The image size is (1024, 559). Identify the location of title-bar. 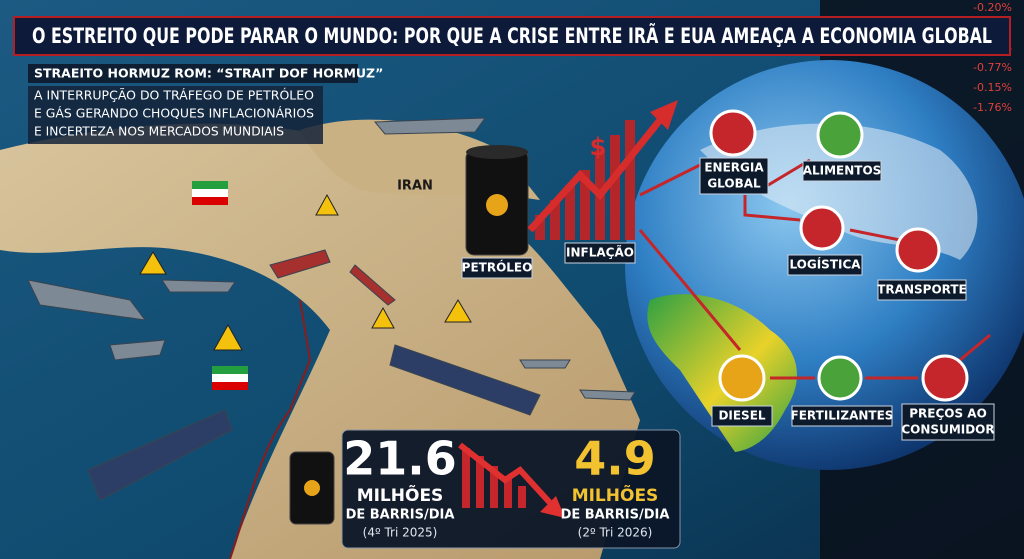
(512, 36).